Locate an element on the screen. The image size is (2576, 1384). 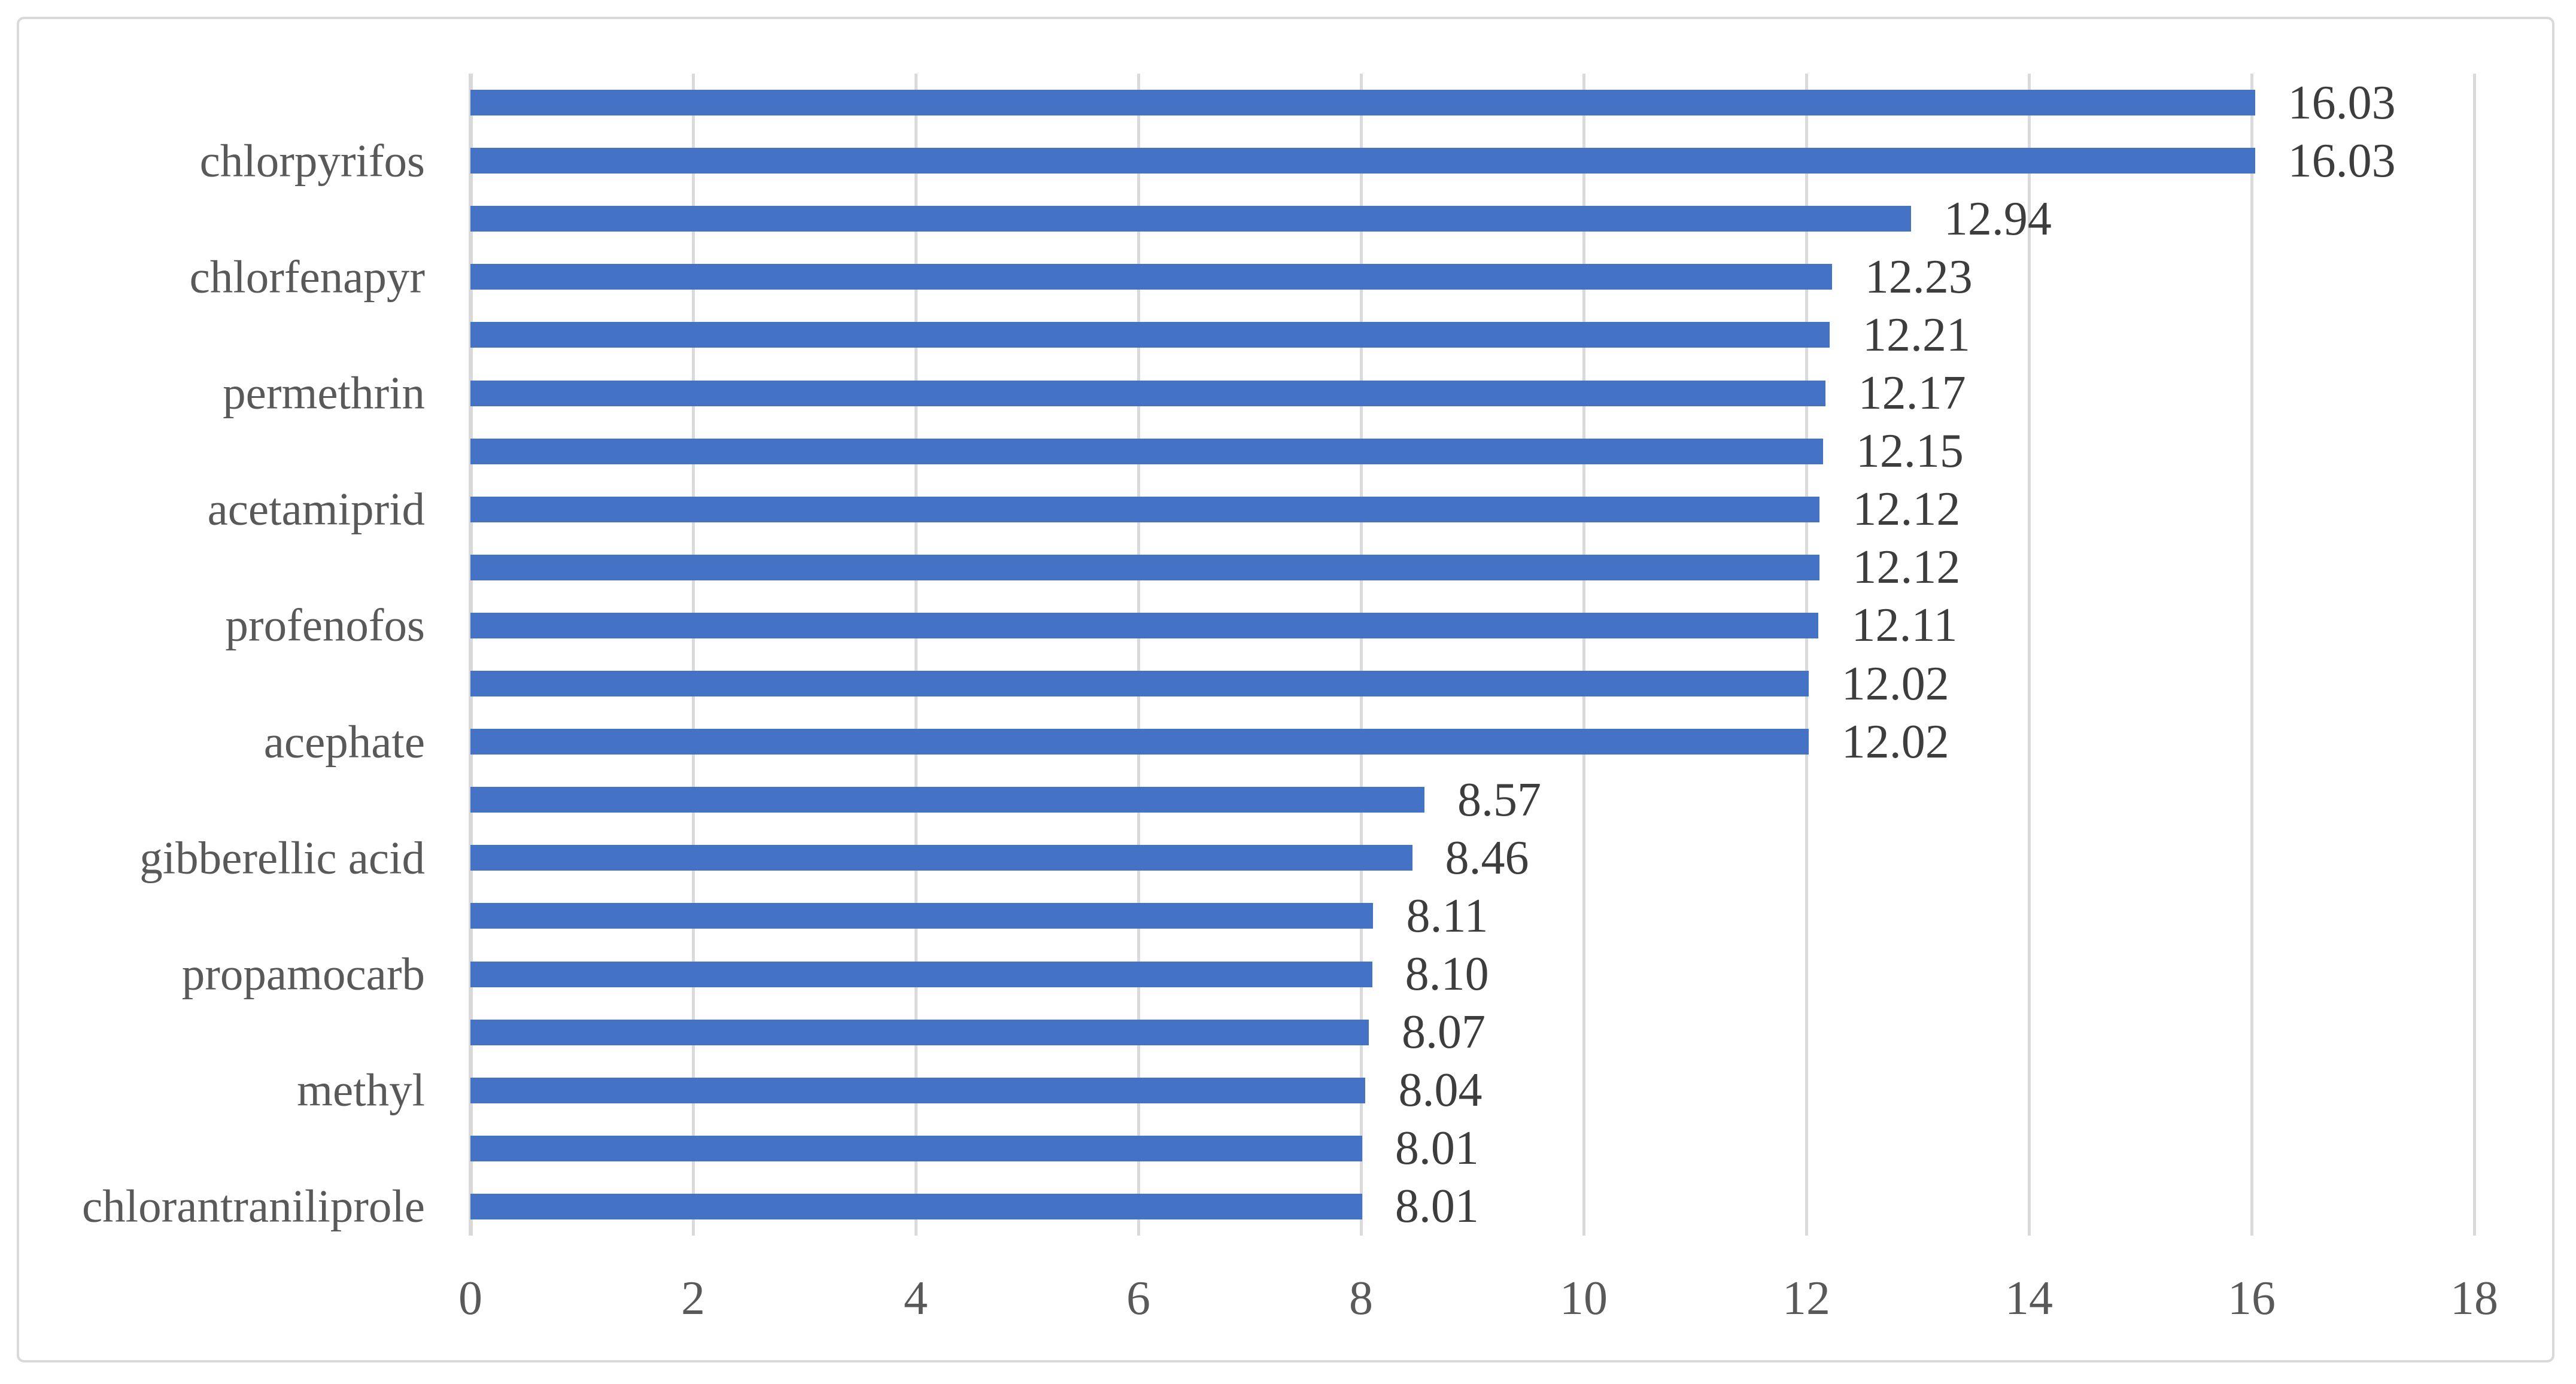
bar-value-label: 12.94 is located at coordinates (1997, 218).